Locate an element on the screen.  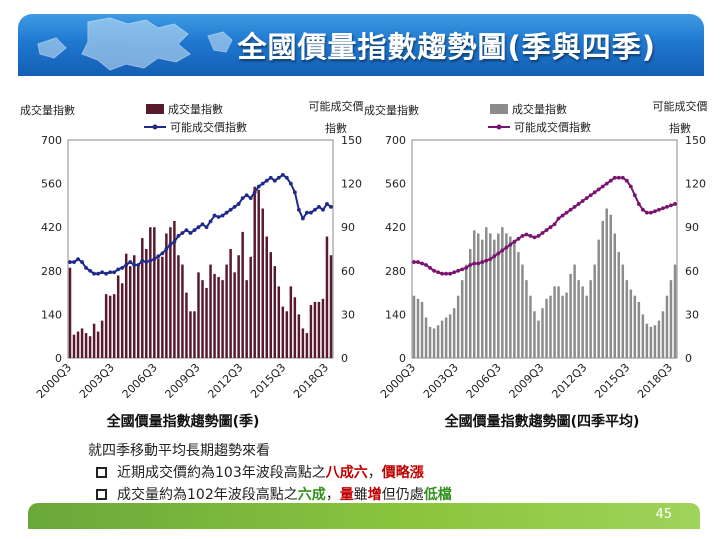
bullet-2-highlight-low: 低檔 is located at coordinates (437, 495).